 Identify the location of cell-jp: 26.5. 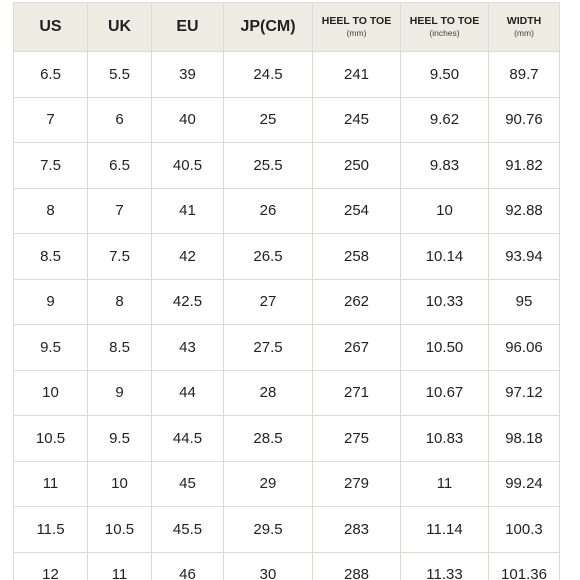
(268, 256).